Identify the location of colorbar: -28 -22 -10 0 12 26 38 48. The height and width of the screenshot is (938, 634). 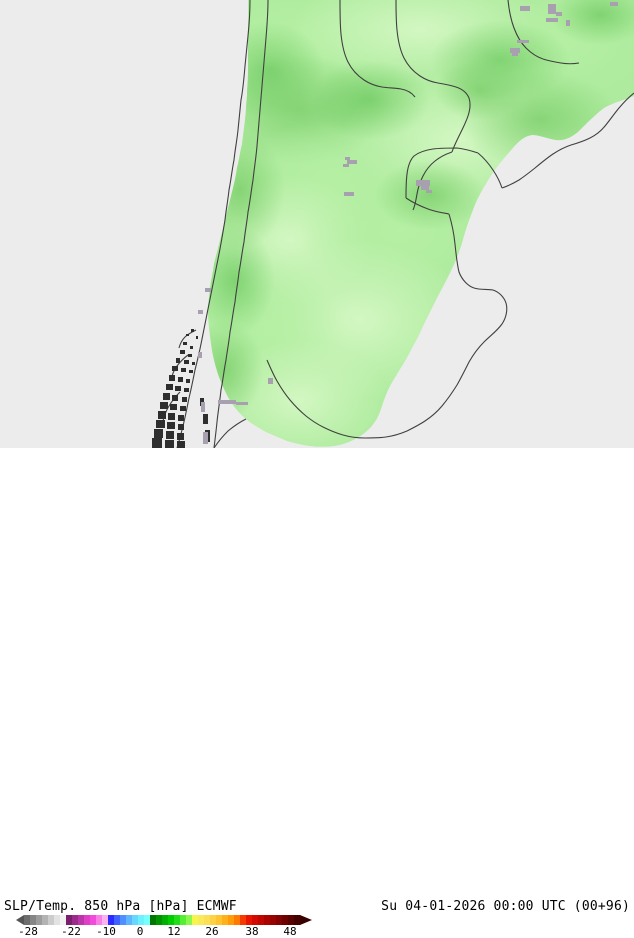
(160, 926).